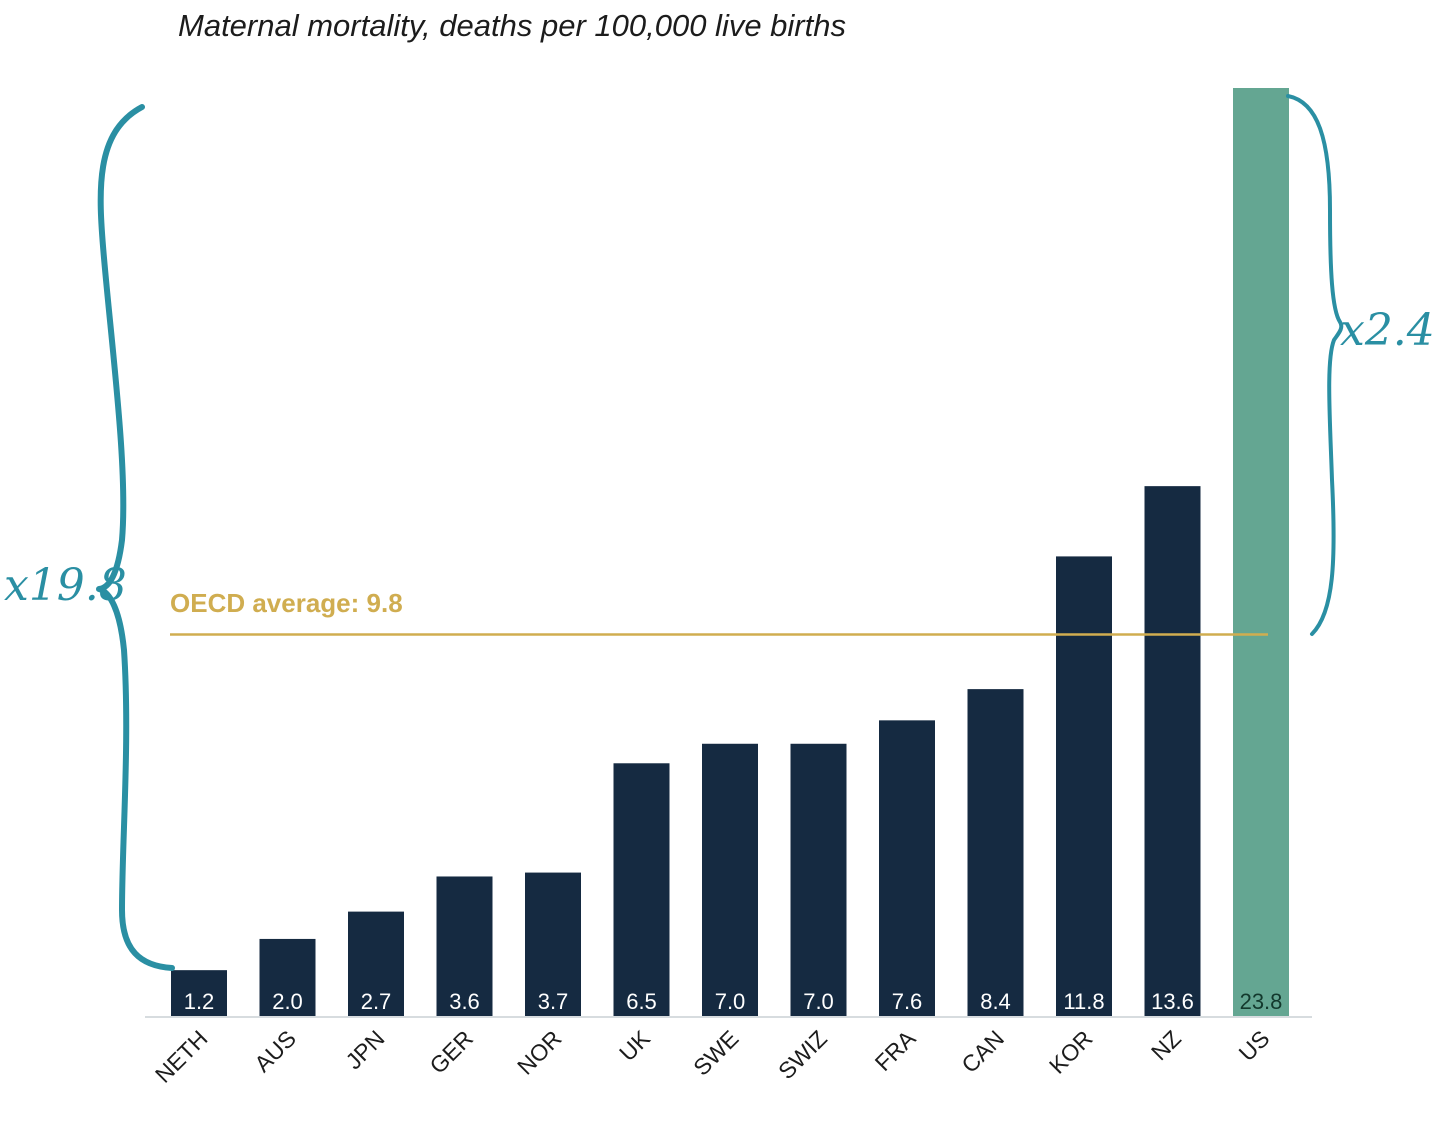 This screenshot has width=1440, height=1126. Describe the element at coordinates (376, 964) in the screenshot. I see `bar-jpn` at that location.